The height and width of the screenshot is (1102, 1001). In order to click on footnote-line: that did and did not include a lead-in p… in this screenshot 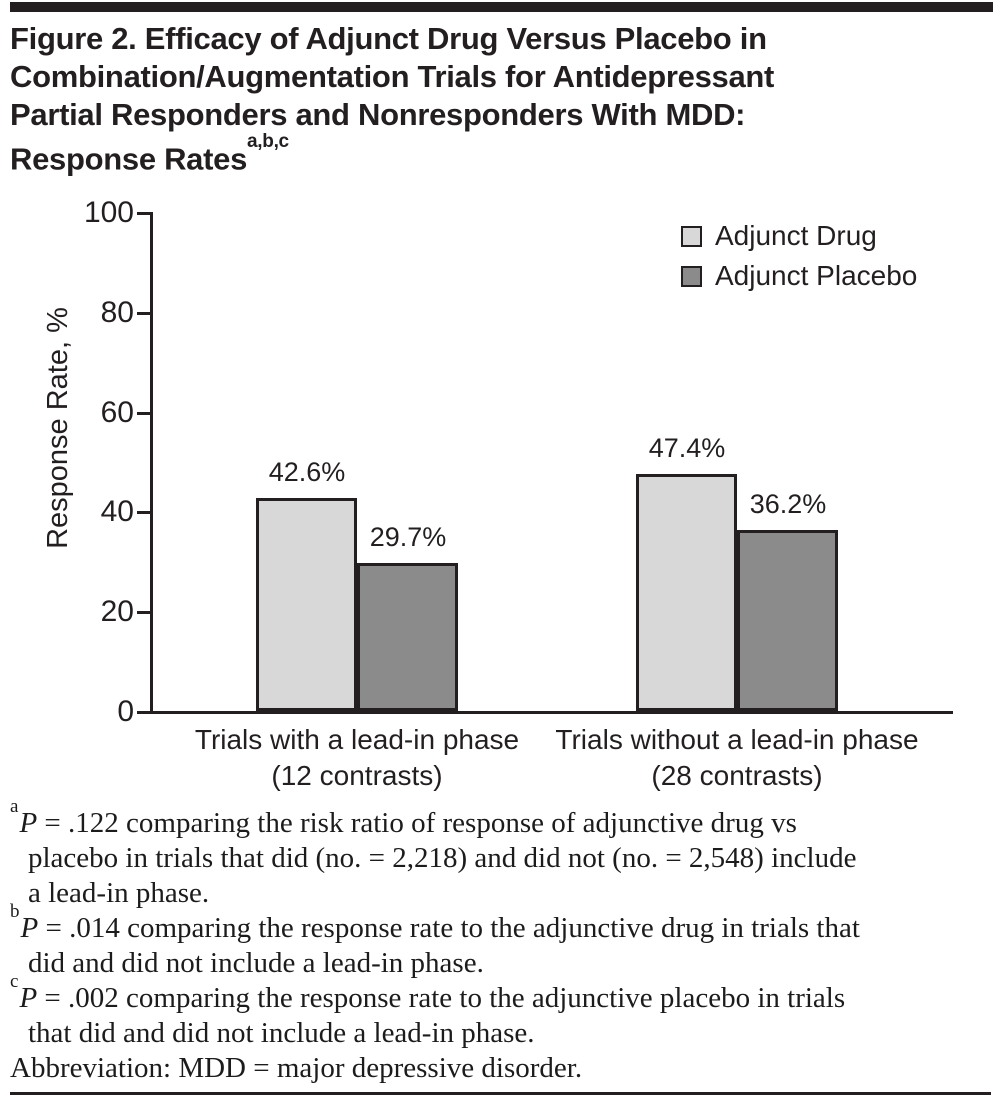, I will do `click(281, 1033)`.